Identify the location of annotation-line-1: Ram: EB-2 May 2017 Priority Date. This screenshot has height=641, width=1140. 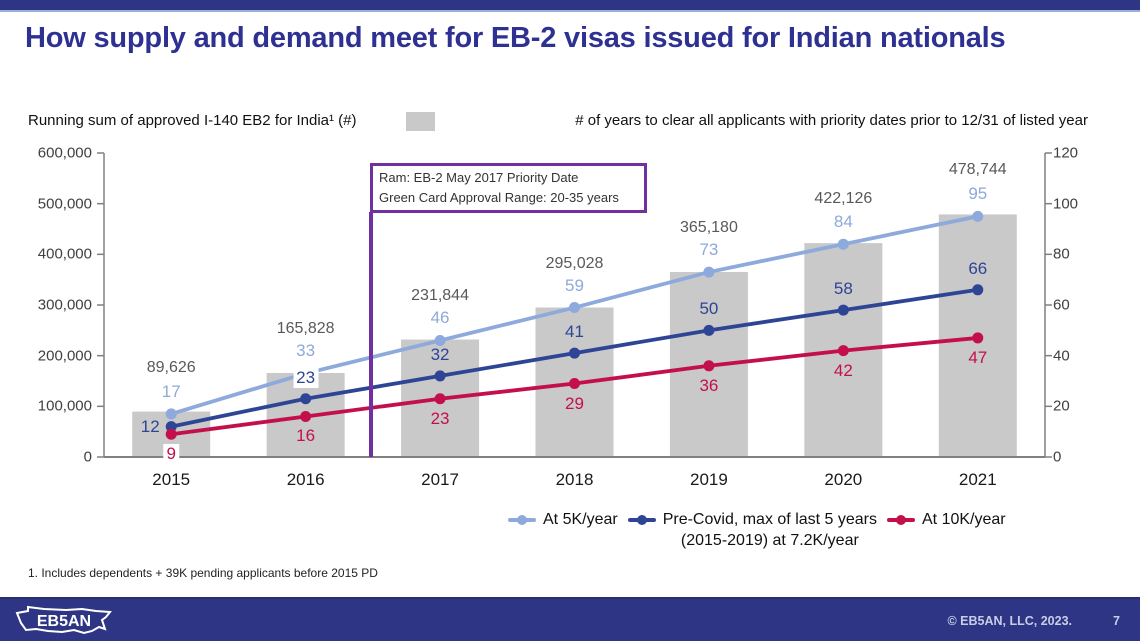
(479, 177).